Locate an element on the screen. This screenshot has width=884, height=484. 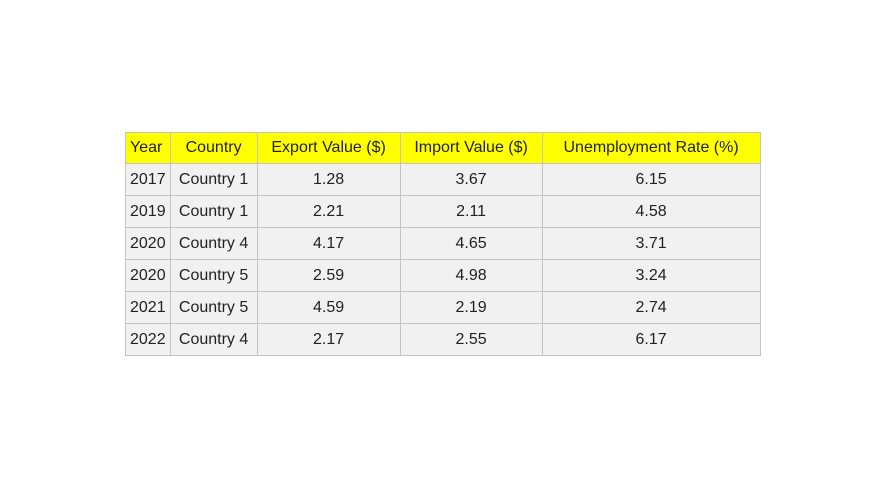
column-header-year: Year is located at coordinates (148, 148).